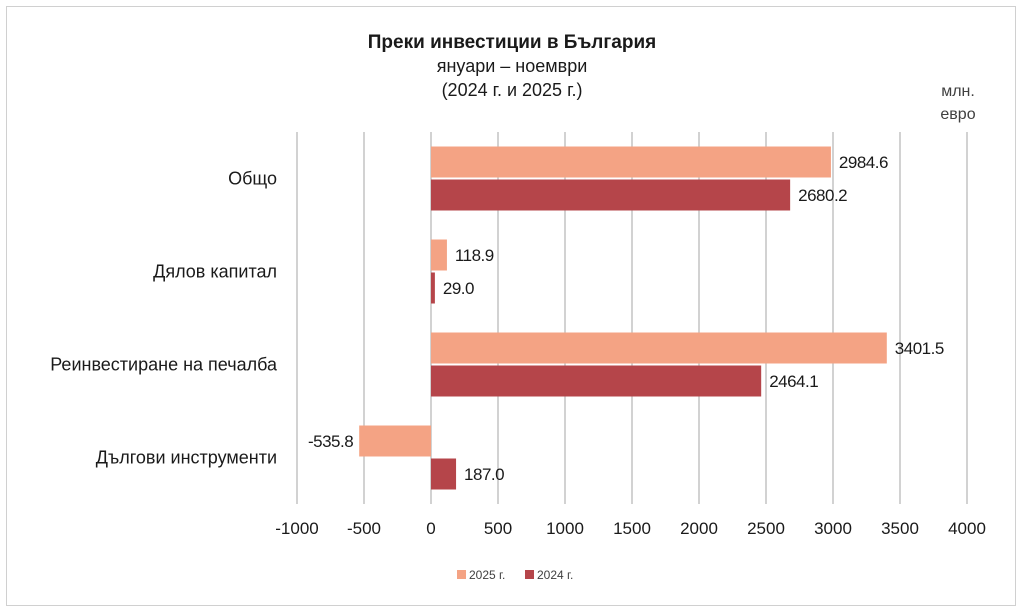 The image size is (1024, 614). Describe the element at coordinates (430, 528) in the screenshot. I see `x-tick-label-2: 0` at that location.